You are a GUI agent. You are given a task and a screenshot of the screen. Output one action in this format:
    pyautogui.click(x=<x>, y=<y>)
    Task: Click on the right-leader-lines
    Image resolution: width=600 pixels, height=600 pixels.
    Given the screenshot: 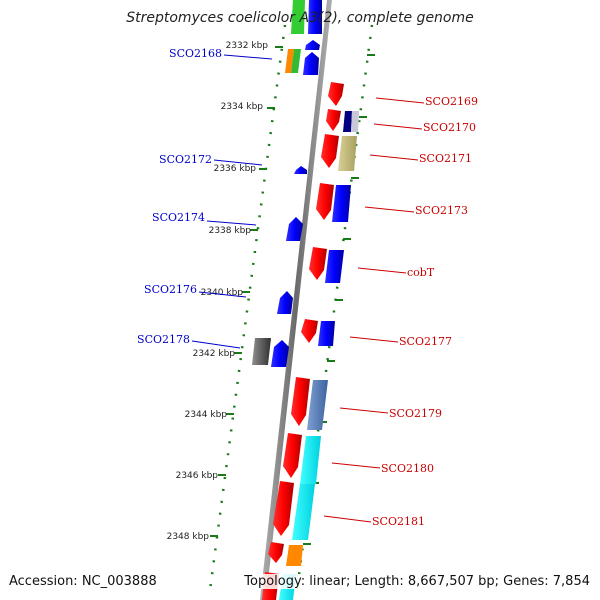 What is the action you would take?
    pyautogui.click(x=374, y=310)
    